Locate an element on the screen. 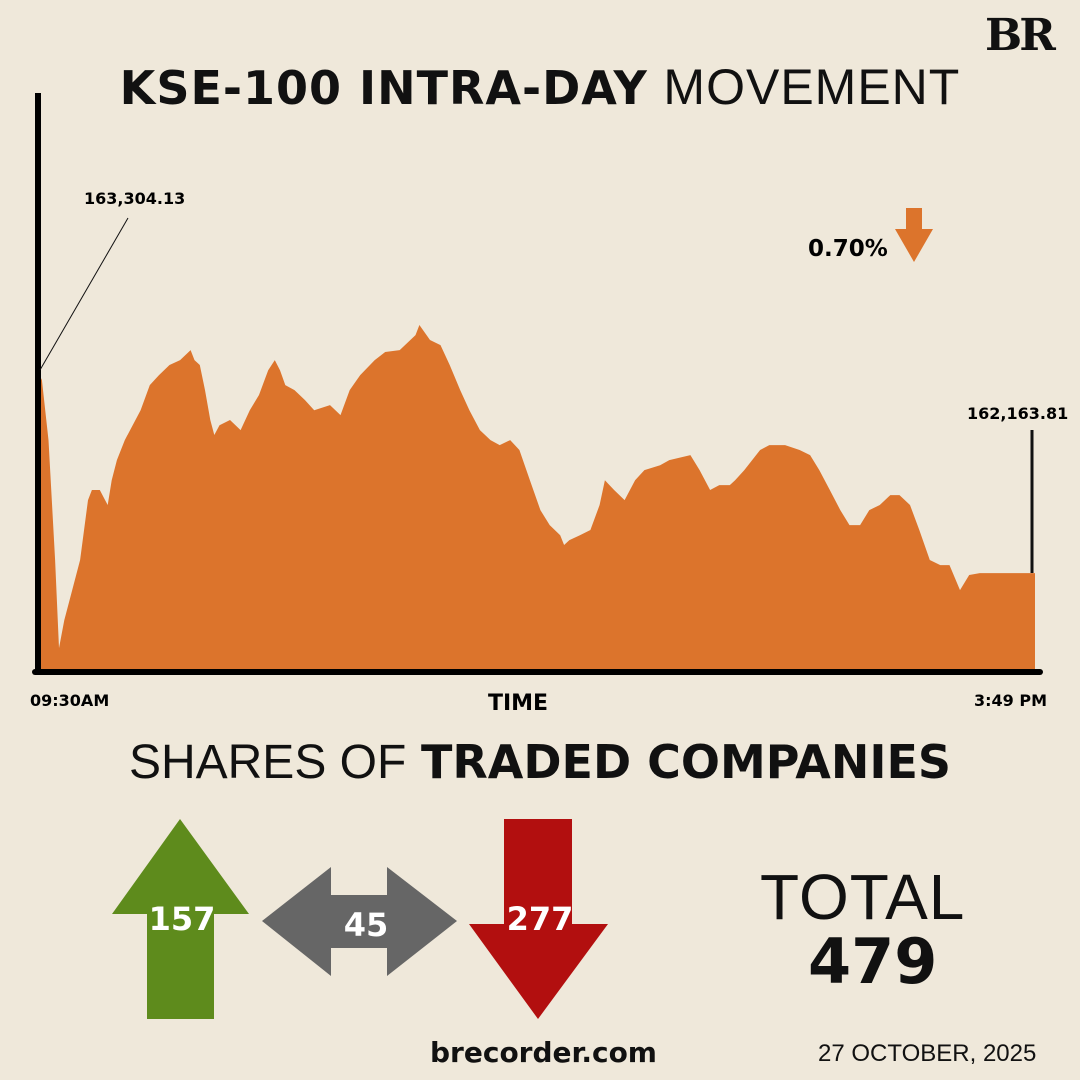 This screenshot has height=1080, width=1080. date-label: 27 OCTOBER, 2025 is located at coordinates (927, 1053).